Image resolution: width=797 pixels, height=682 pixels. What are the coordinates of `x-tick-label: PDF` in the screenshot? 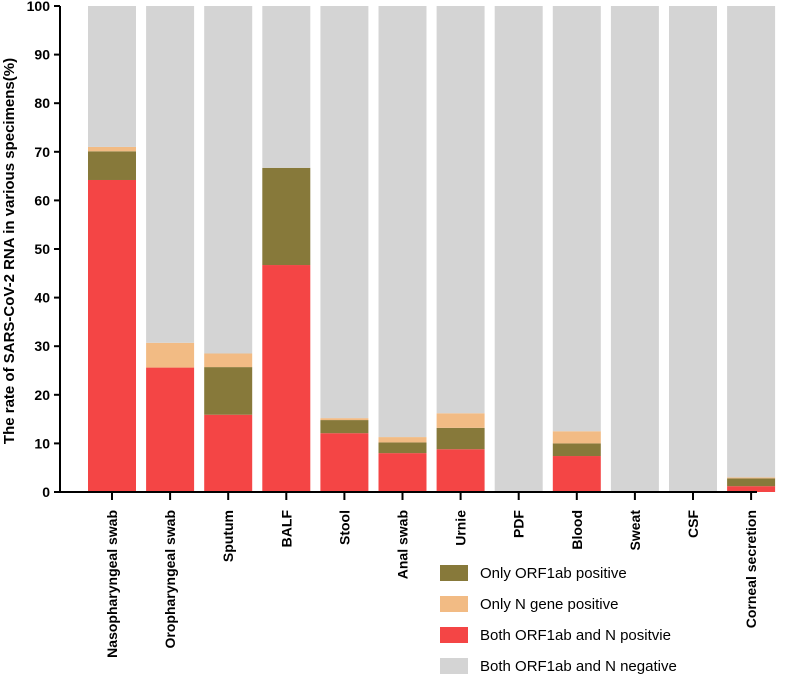 It's located at (519, 524).